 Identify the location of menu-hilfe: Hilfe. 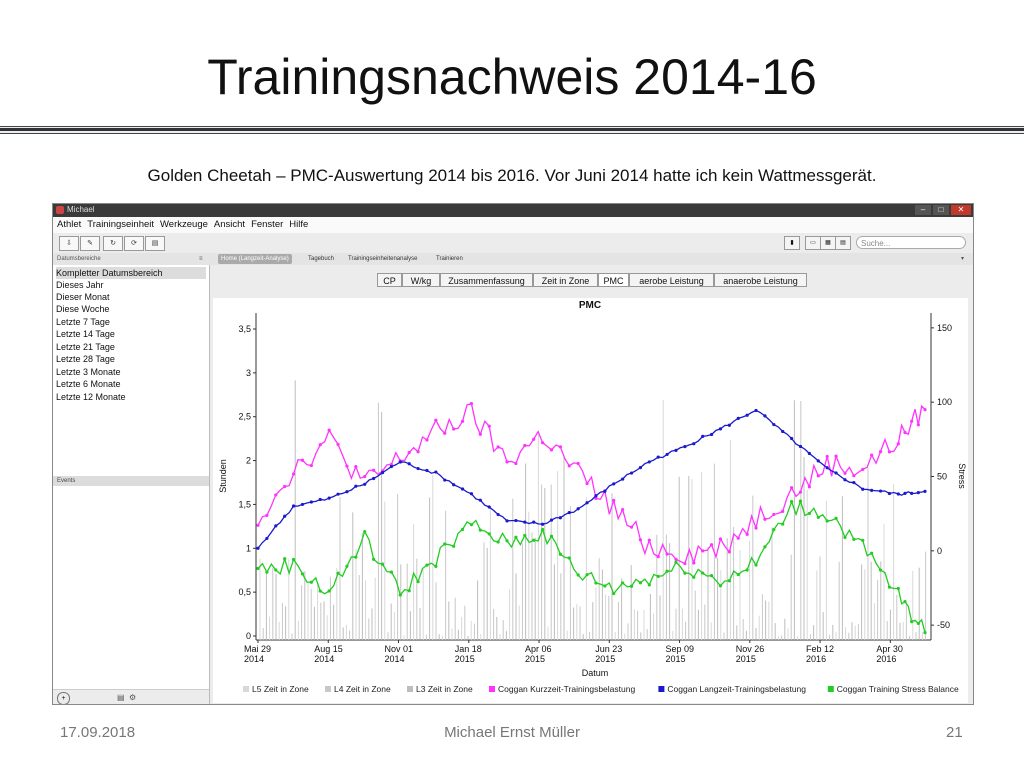
(299, 224).